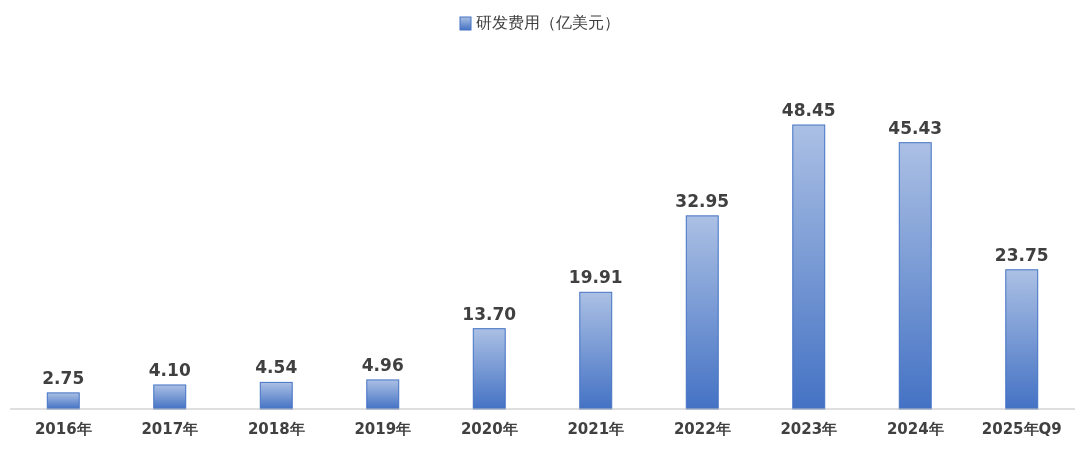 The height and width of the screenshot is (457, 1080). What do you see at coordinates (915, 428) in the screenshot?
I see `x-tick-label: 2024年` at bounding box center [915, 428].